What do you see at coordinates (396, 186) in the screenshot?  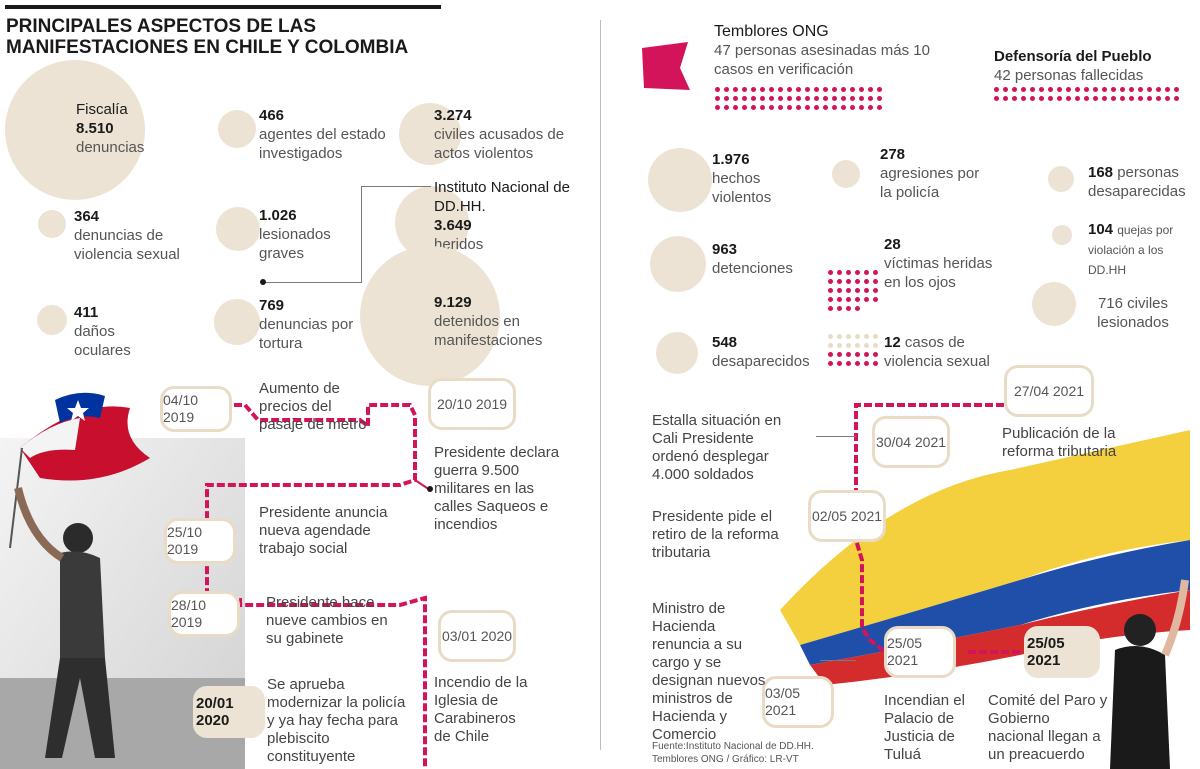 I see `indh-connector-h` at bounding box center [396, 186].